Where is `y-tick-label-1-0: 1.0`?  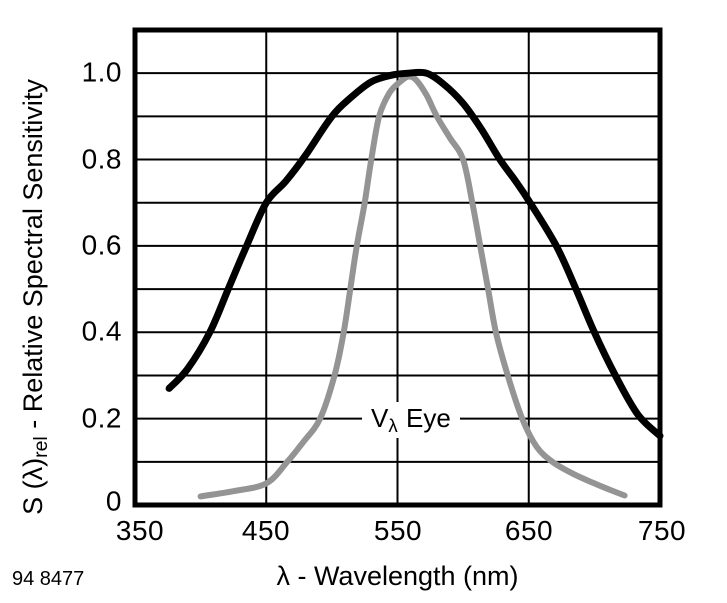 y-tick-label-1-0: 1.0 is located at coordinates (101, 72).